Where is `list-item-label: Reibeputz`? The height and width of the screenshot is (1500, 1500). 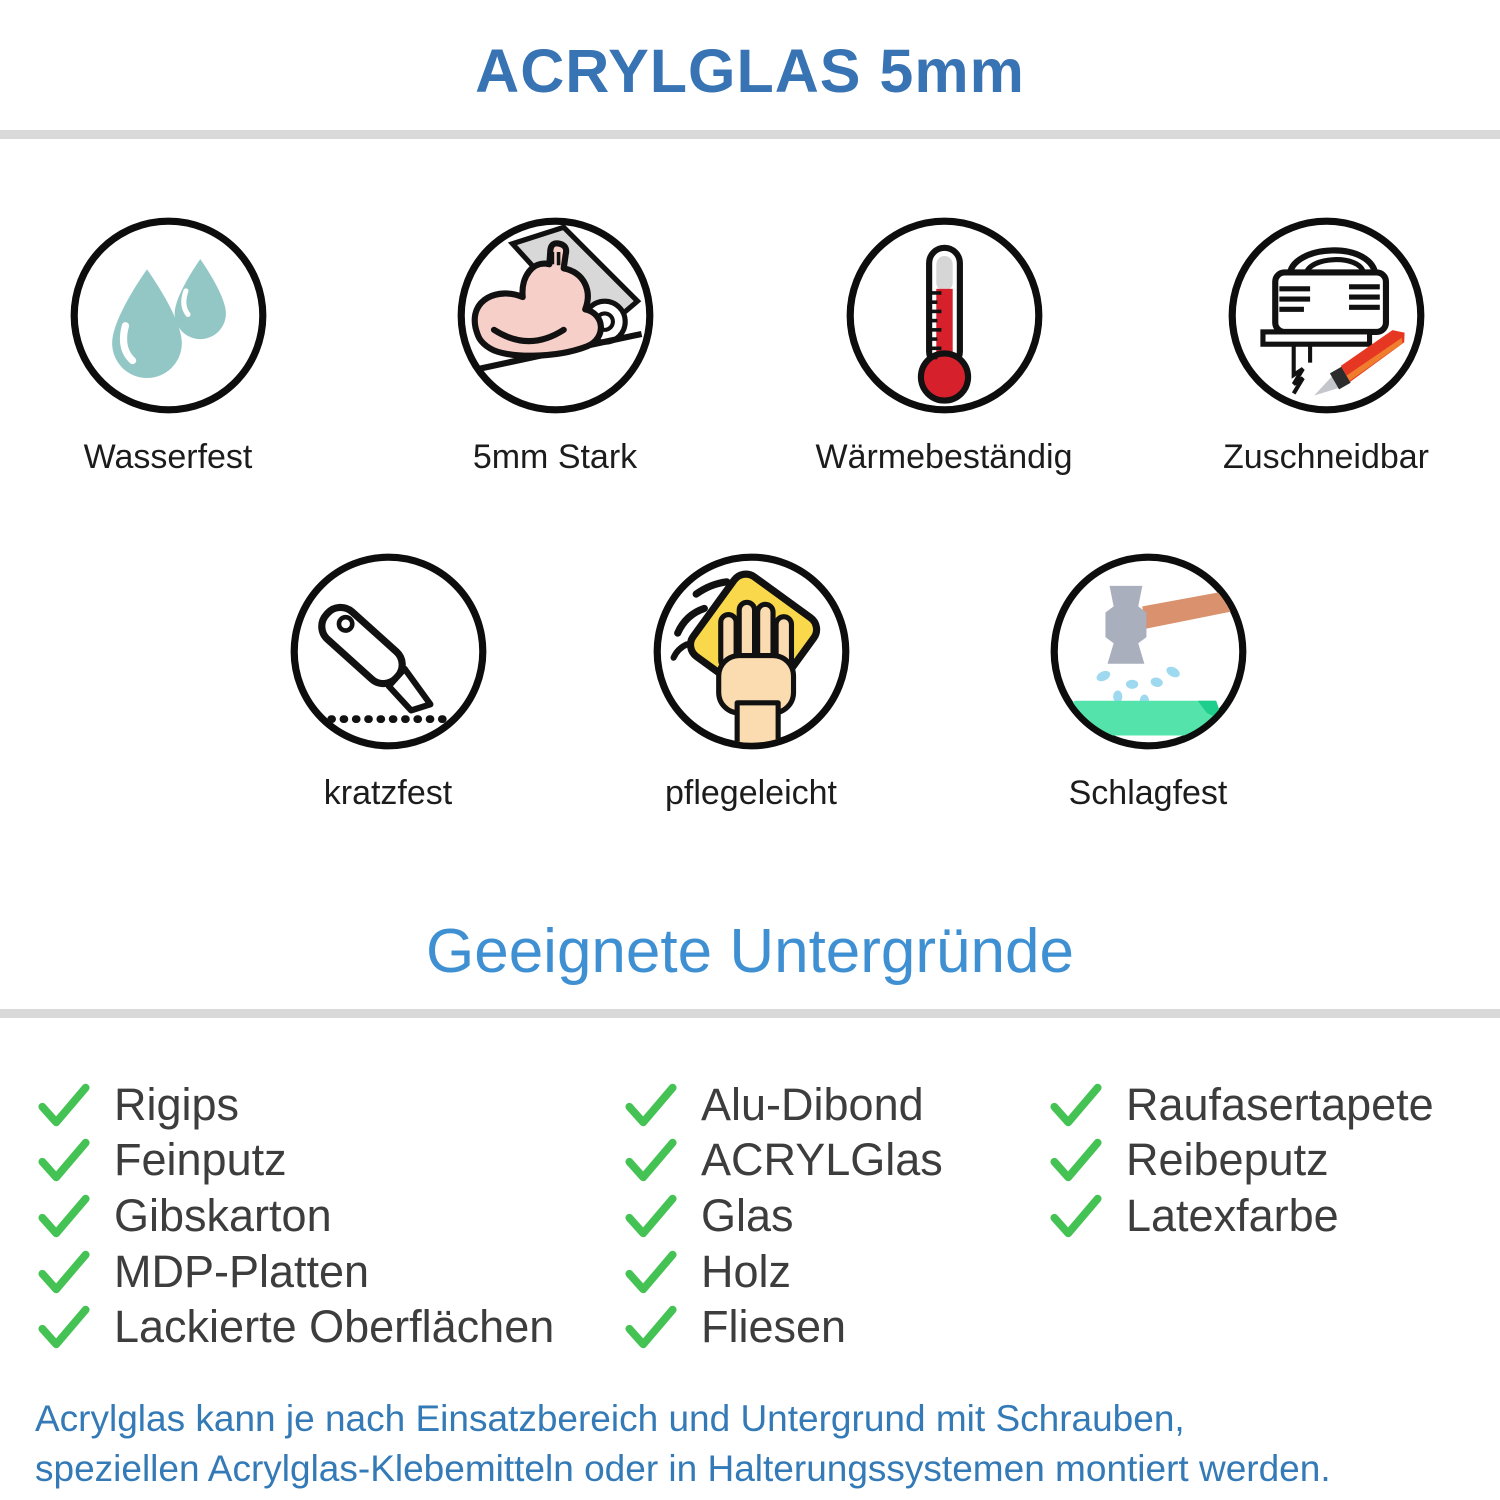
list-item-label: Reibeputz is located at coordinates (1227, 1160).